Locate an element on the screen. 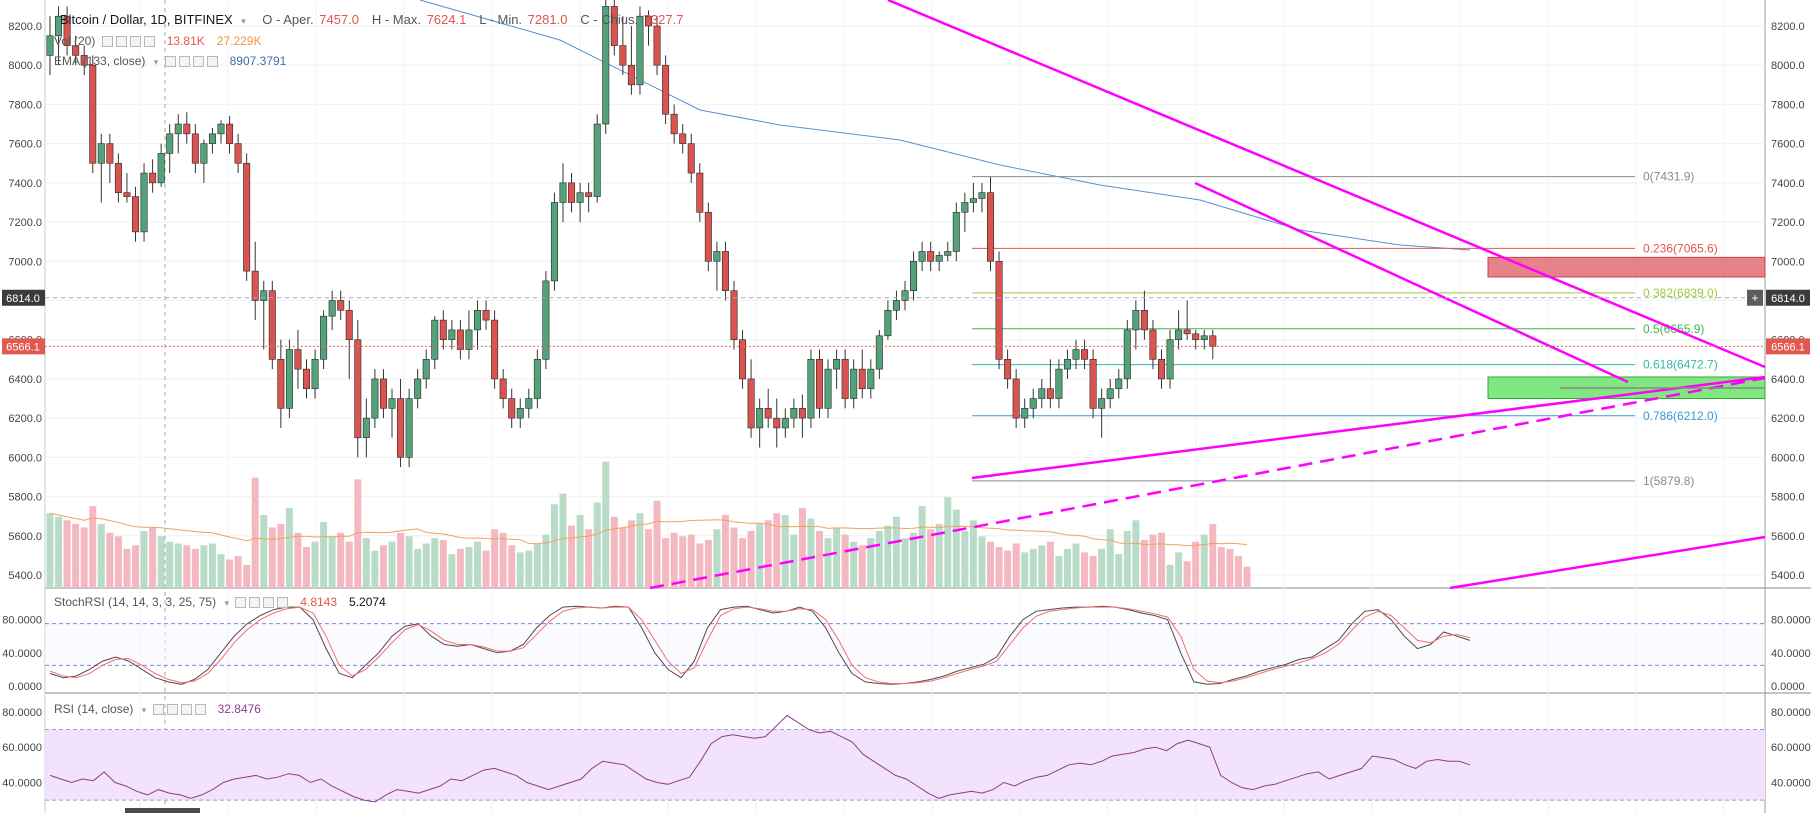 This screenshot has width=1811, height=818. price-tick-left: 8200.0 is located at coordinates (25, 27).